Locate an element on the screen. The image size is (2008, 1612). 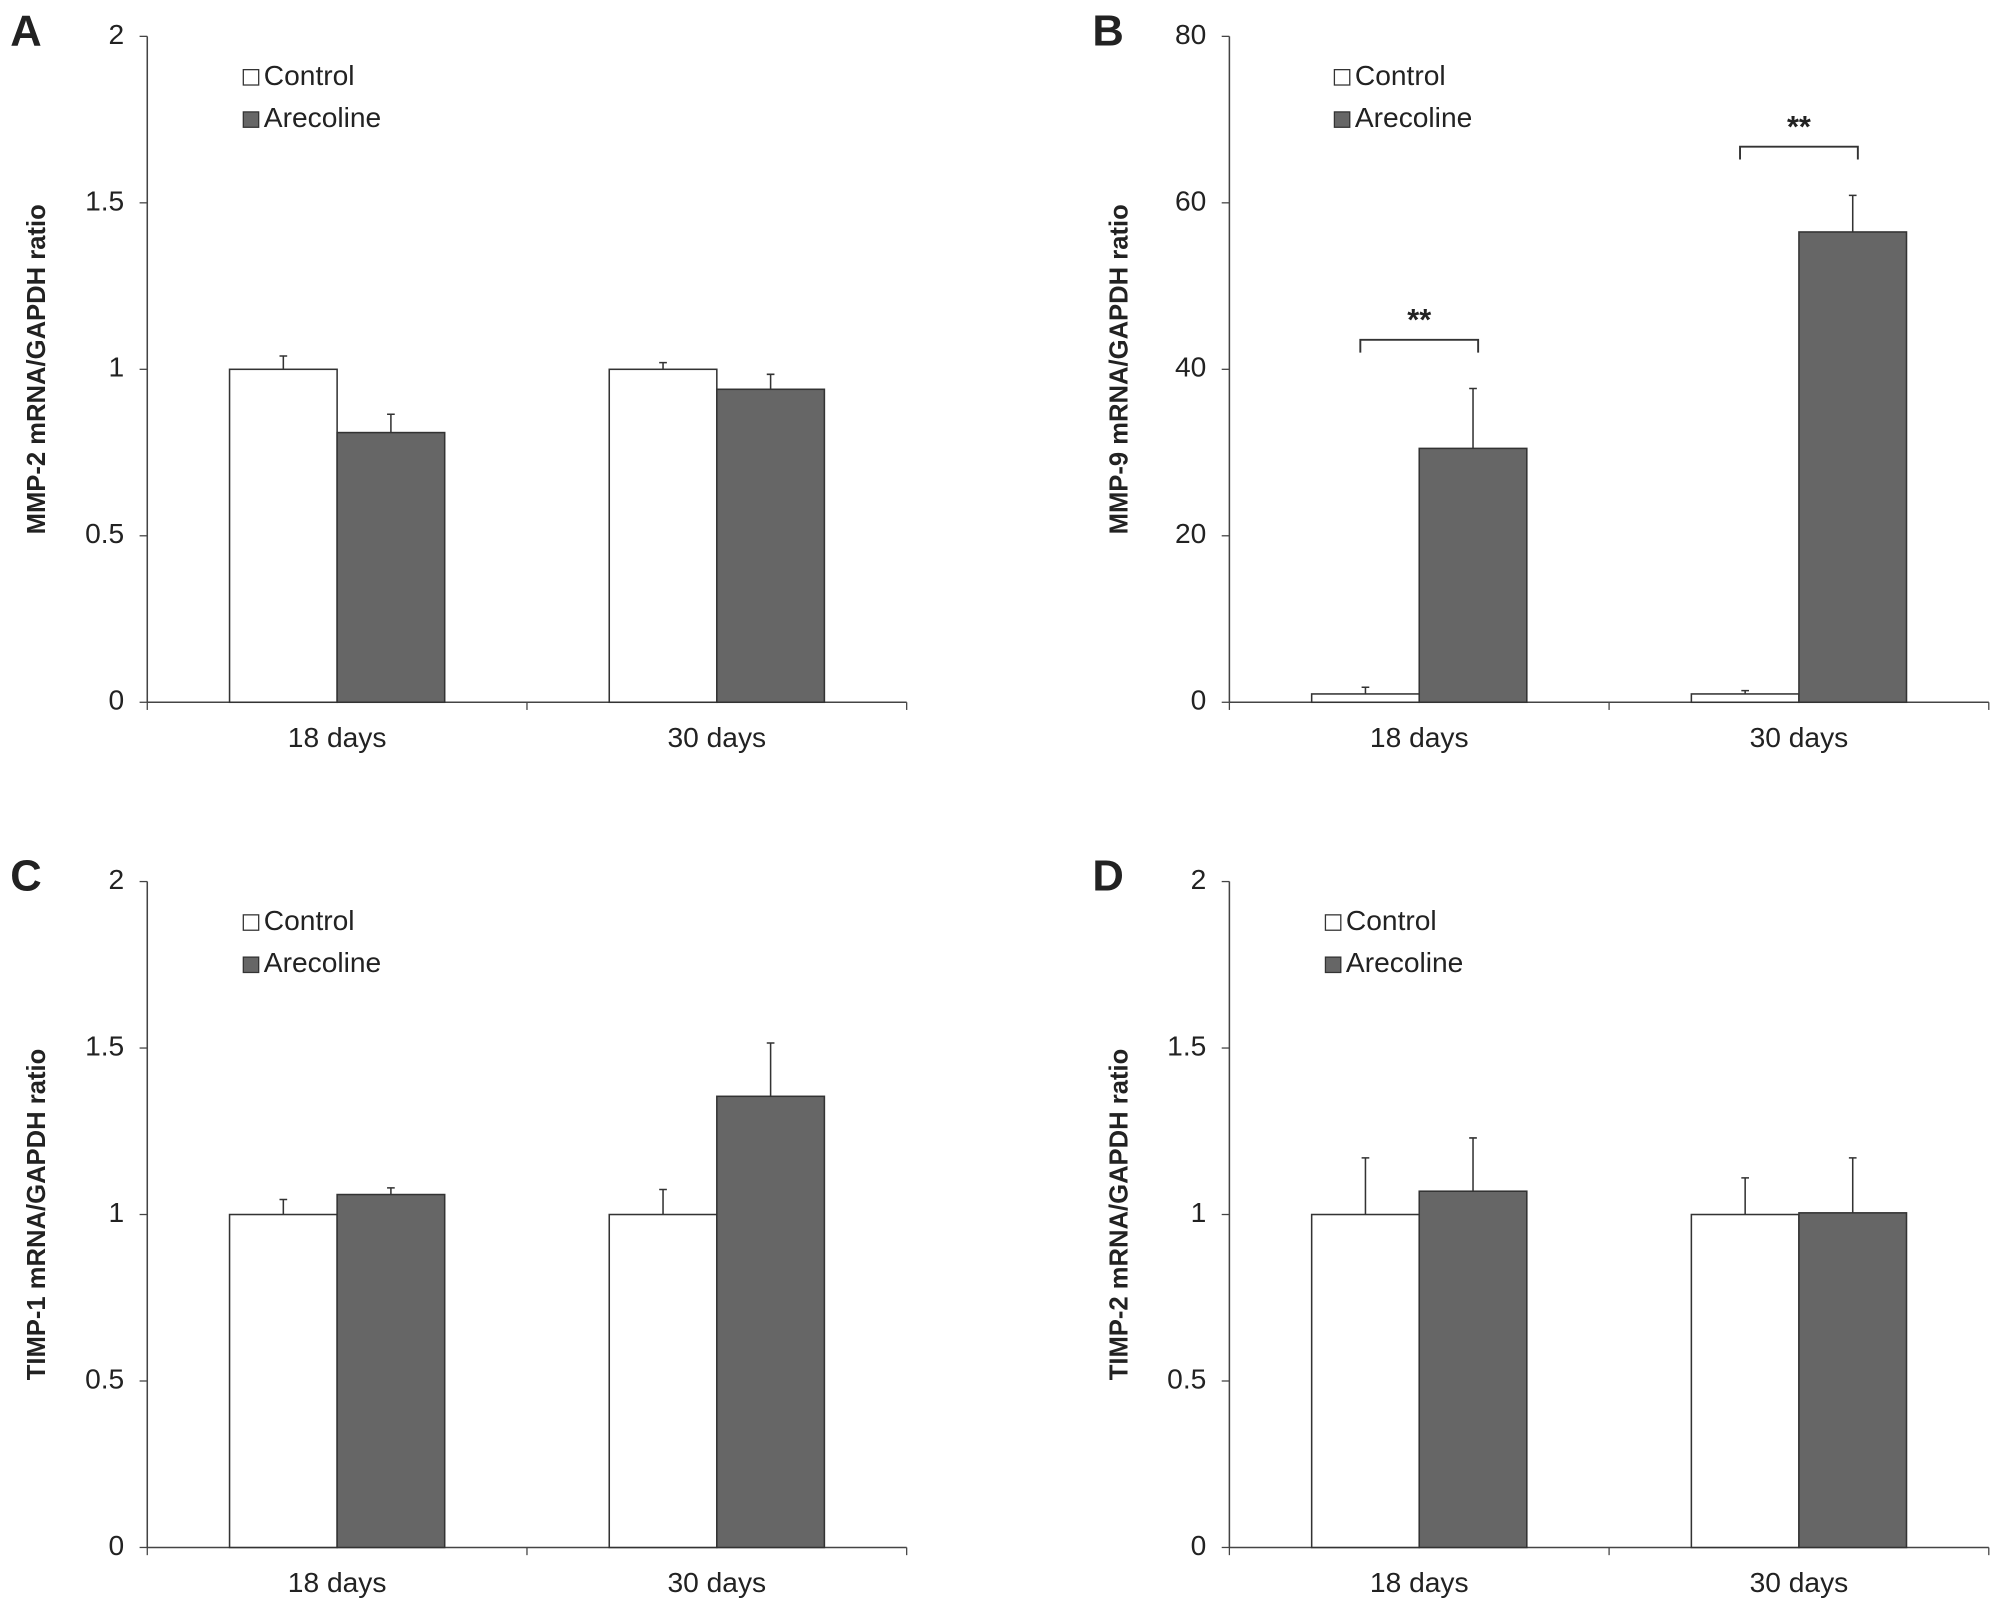
y-axis-label: TIMP-1 mRNA/GAPDH ratio is located at coordinates (37, 1215).